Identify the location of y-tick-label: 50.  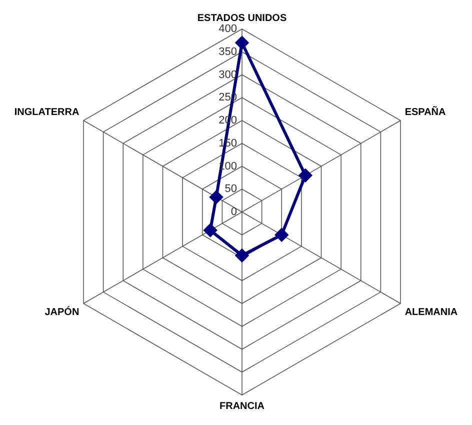
(230, 189).